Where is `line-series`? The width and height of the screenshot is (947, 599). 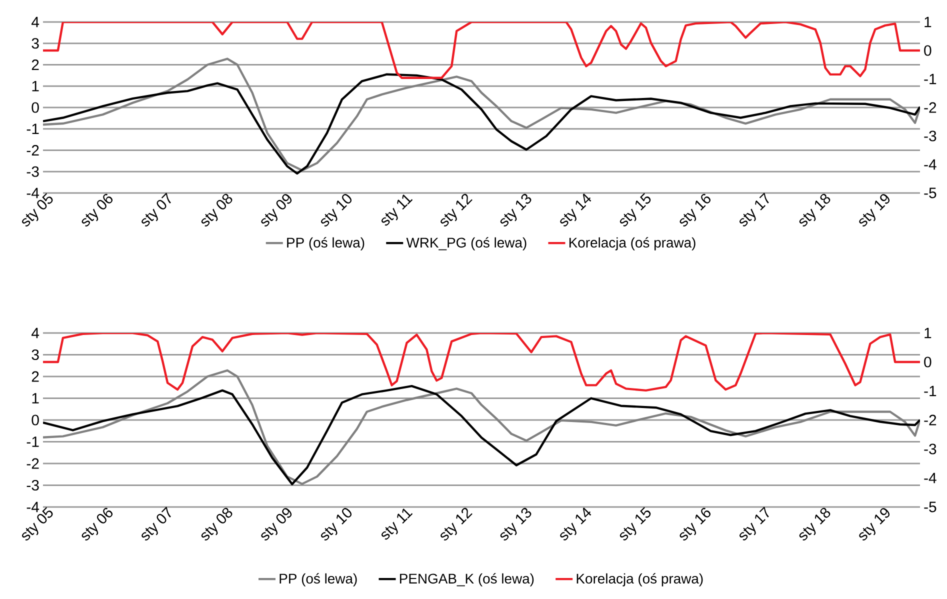 line-series is located at coordinates (481, 362).